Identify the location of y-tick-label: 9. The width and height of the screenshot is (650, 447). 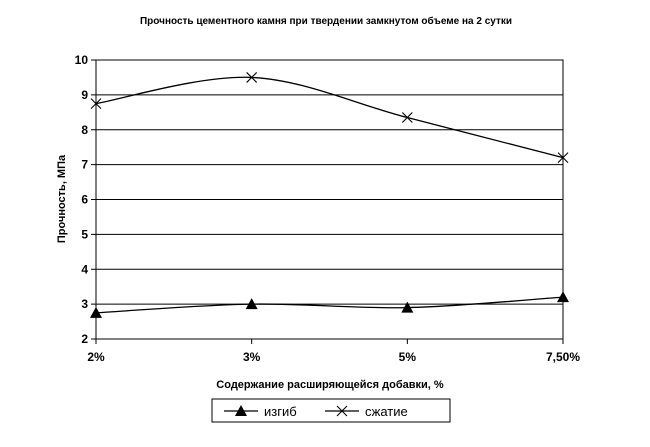
(84, 95).